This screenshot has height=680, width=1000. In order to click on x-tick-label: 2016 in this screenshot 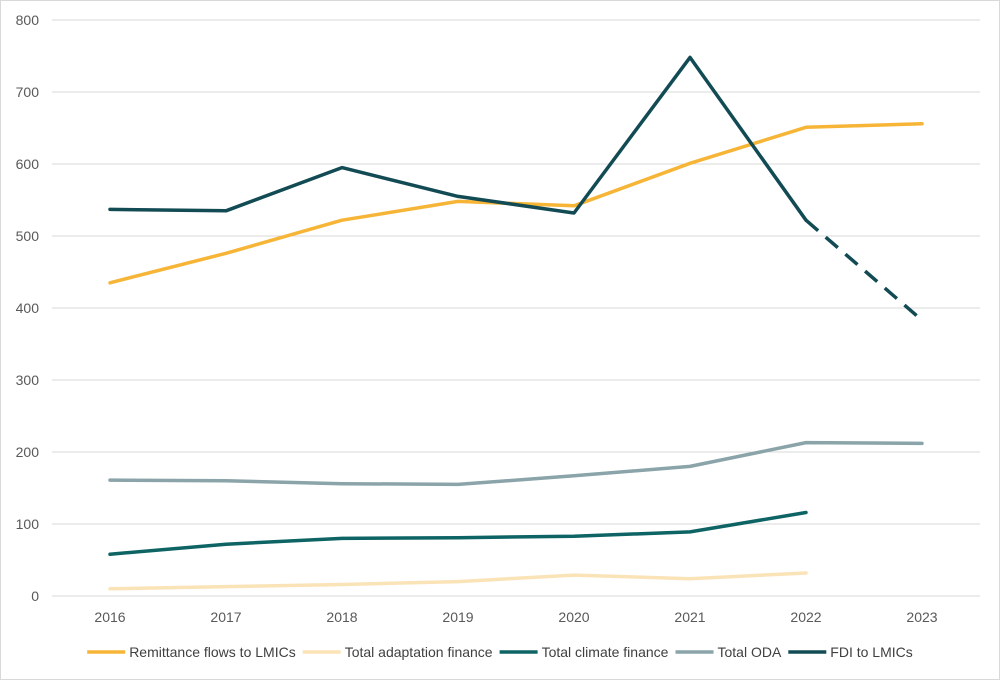, I will do `click(109, 617)`.